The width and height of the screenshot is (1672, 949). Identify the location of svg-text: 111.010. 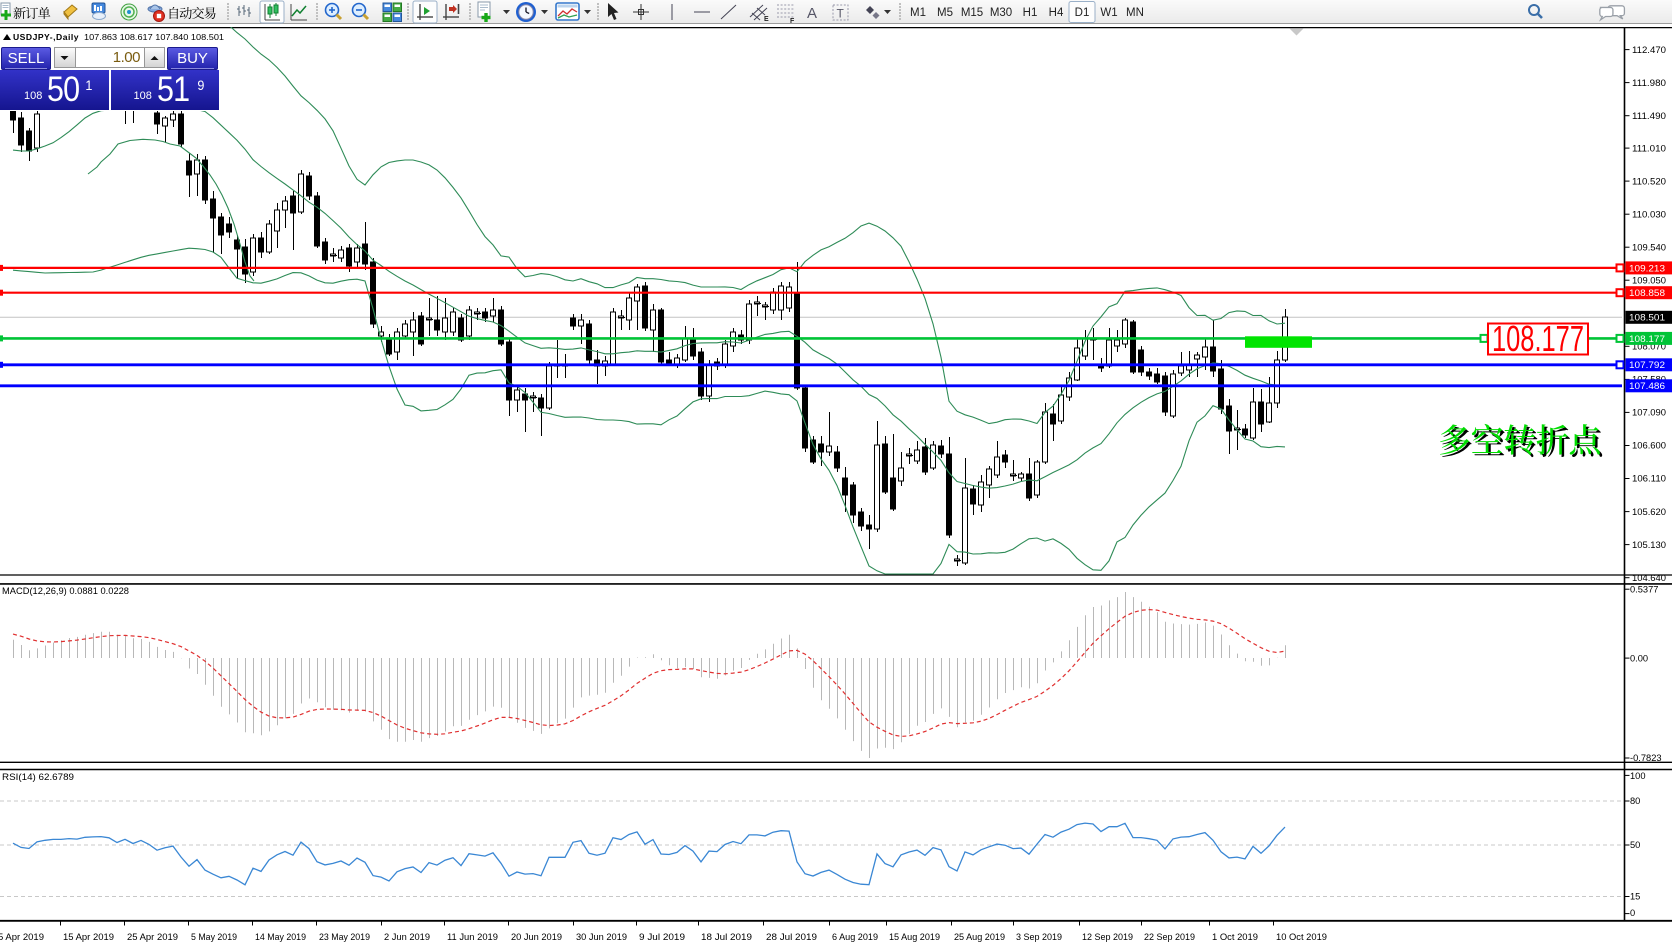
(1649, 148).